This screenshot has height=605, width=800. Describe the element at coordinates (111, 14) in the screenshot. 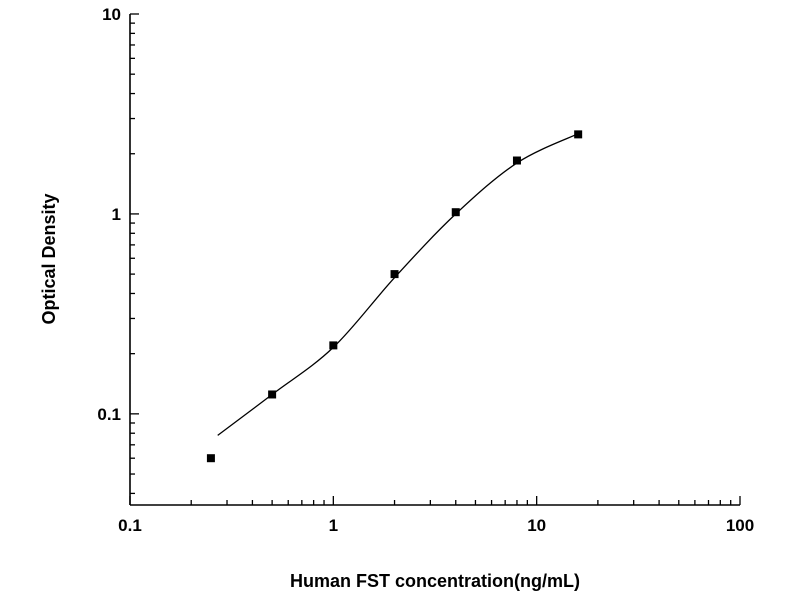

I see `y-tick-label: 10` at that location.